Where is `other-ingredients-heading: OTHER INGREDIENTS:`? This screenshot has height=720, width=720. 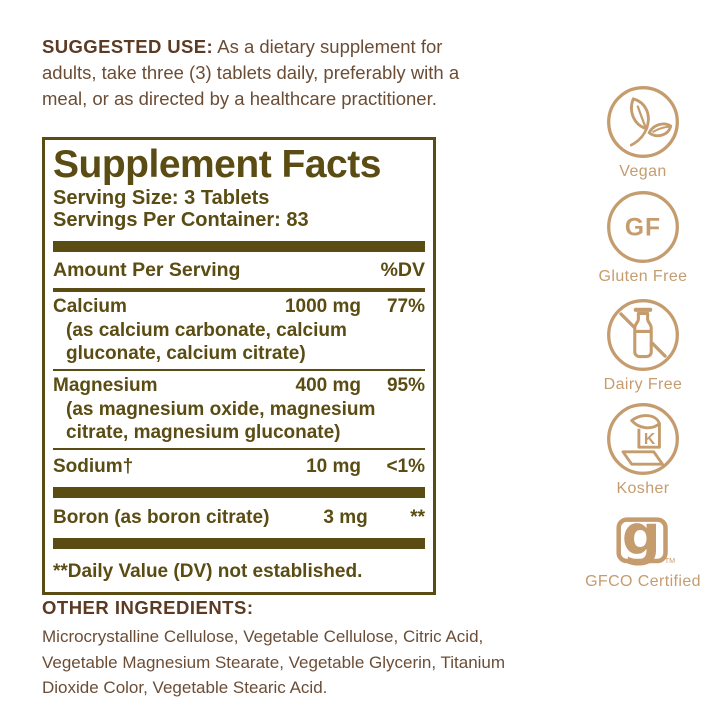 other-ingredients-heading: OTHER INGREDIENTS: is located at coordinates (148, 607).